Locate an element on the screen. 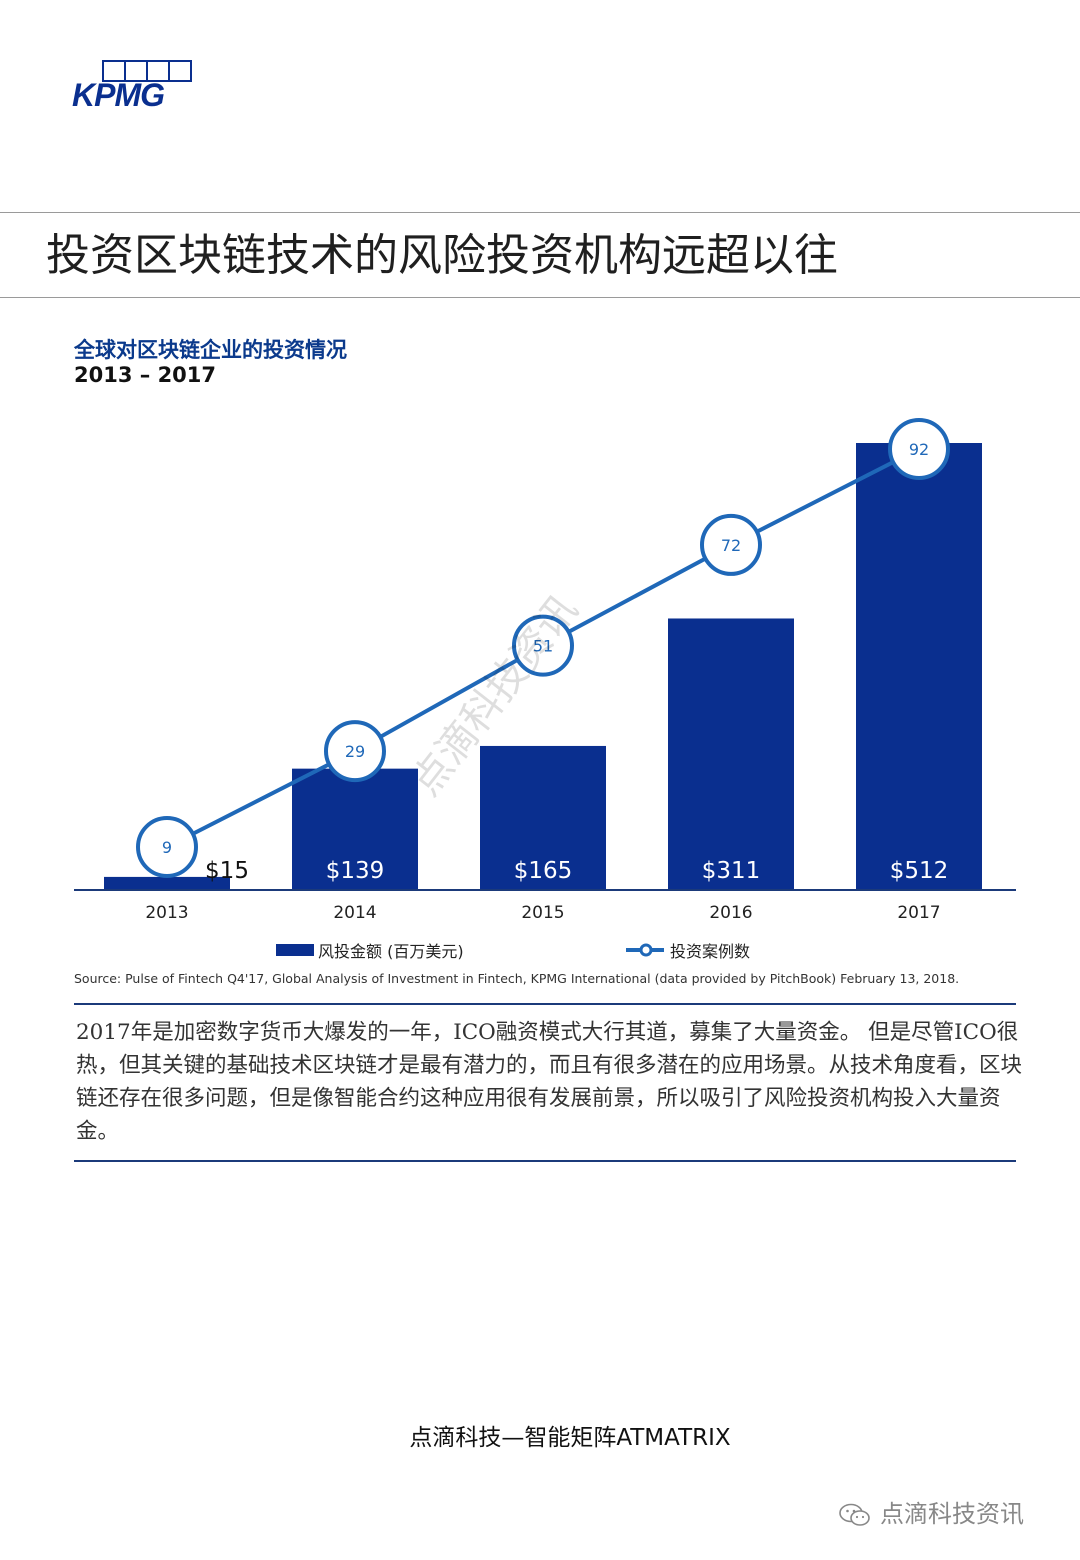 The image size is (1080, 1560). legend-bar-label: 风投金额 (百万美元) is located at coordinates (391, 951).